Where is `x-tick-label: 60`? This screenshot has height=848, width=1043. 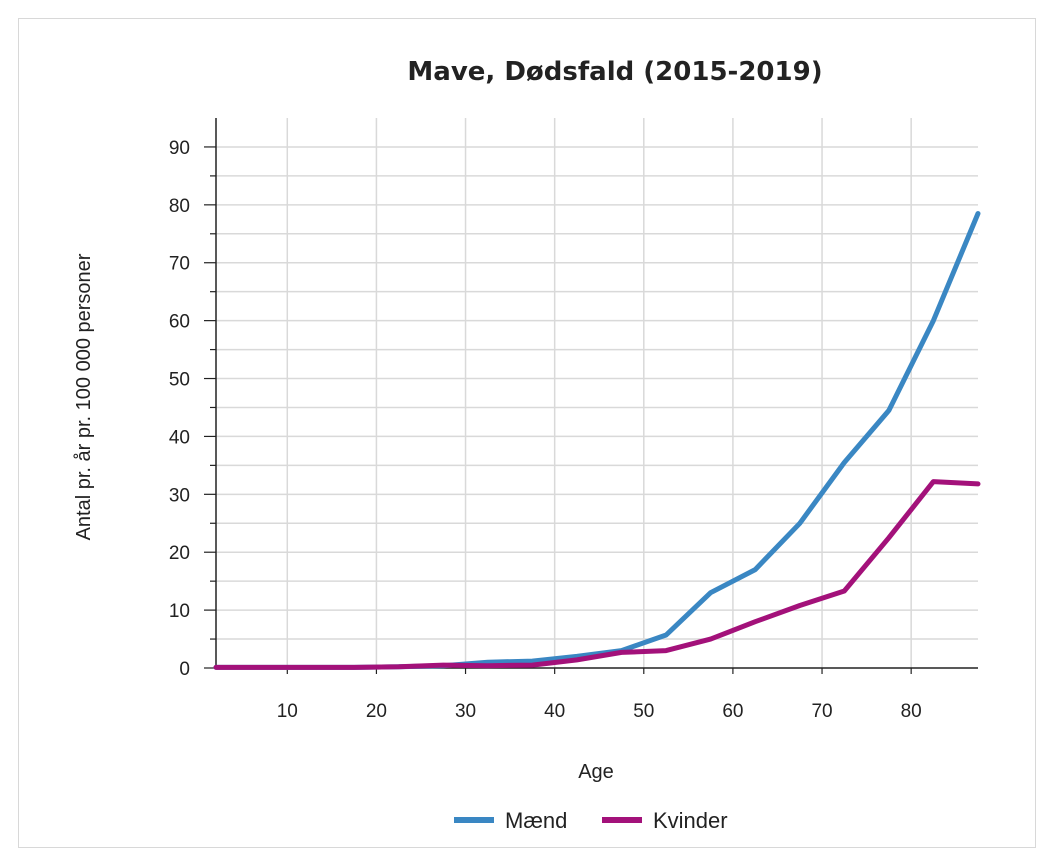
x-tick-label: 60 is located at coordinates (732, 711).